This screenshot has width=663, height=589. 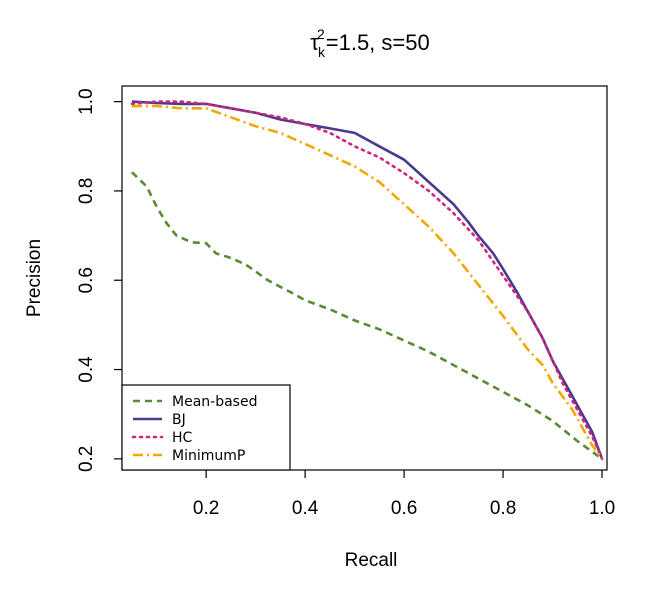 What do you see at coordinates (34, 278) in the screenshot?
I see `y-axis-label: Precision` at bounding box center [34, 278].